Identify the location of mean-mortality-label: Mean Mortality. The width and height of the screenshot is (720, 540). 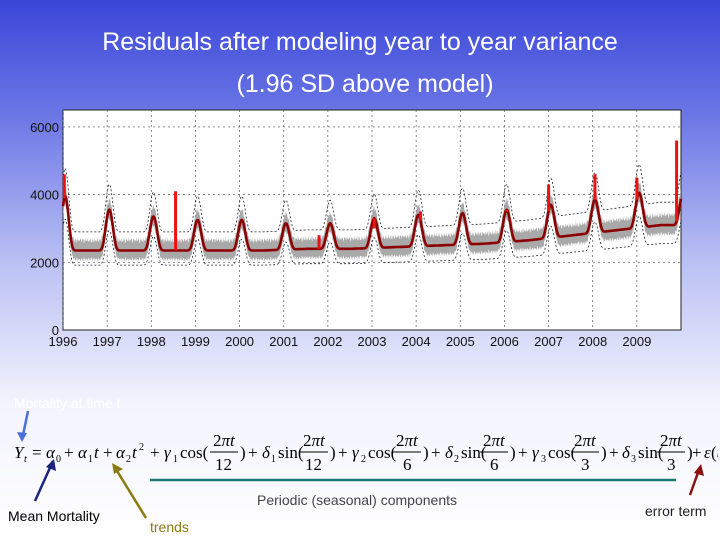
(54, 516).